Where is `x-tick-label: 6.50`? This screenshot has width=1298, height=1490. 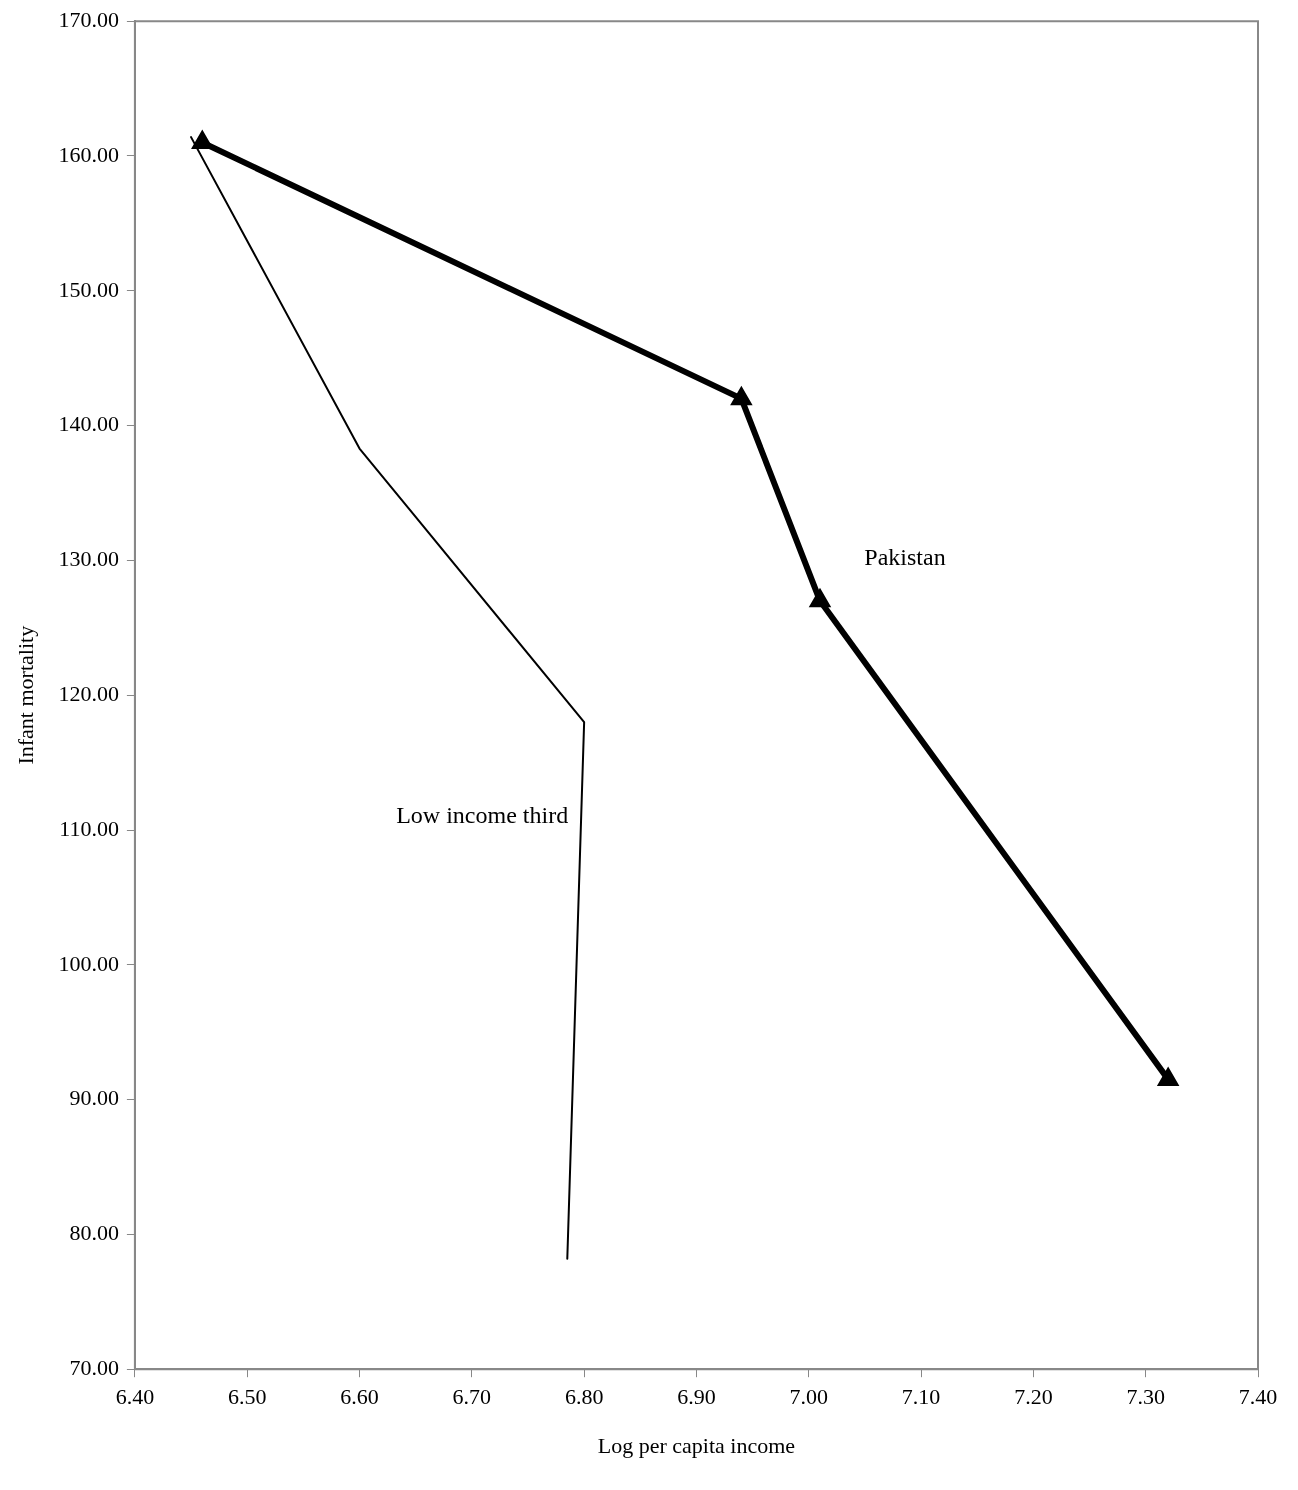 x-tick-label: 6.50 is located at coordinates (247, 1397).